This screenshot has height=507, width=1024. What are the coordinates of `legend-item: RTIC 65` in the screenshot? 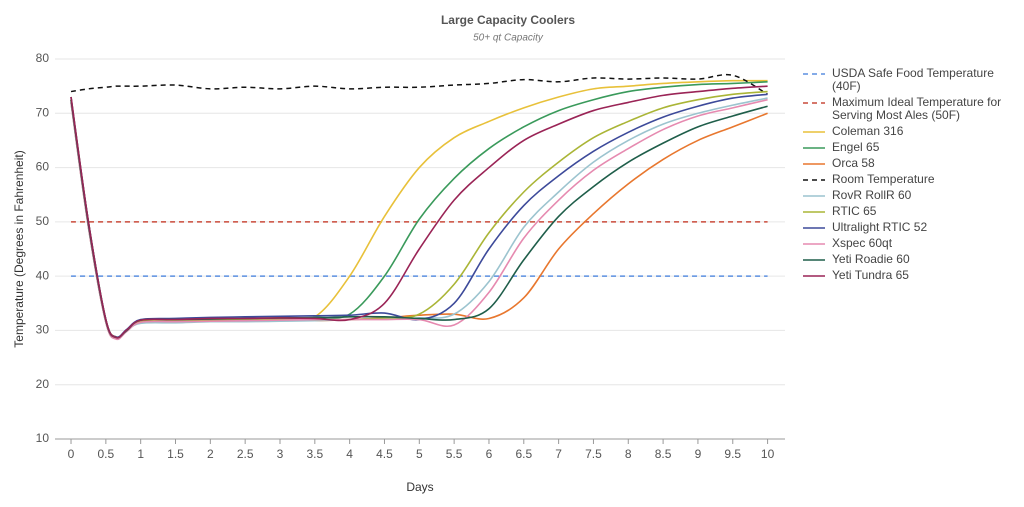 It's located at (904, 211).